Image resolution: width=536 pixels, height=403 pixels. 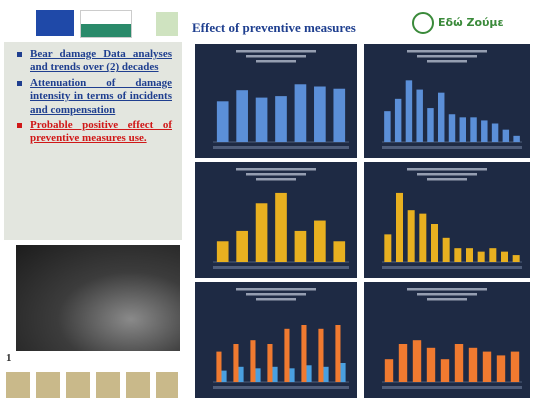 What do you see at coordinates (167, 24) in the screenshot?
I see `small-logo` at bounding box center [167, 24].